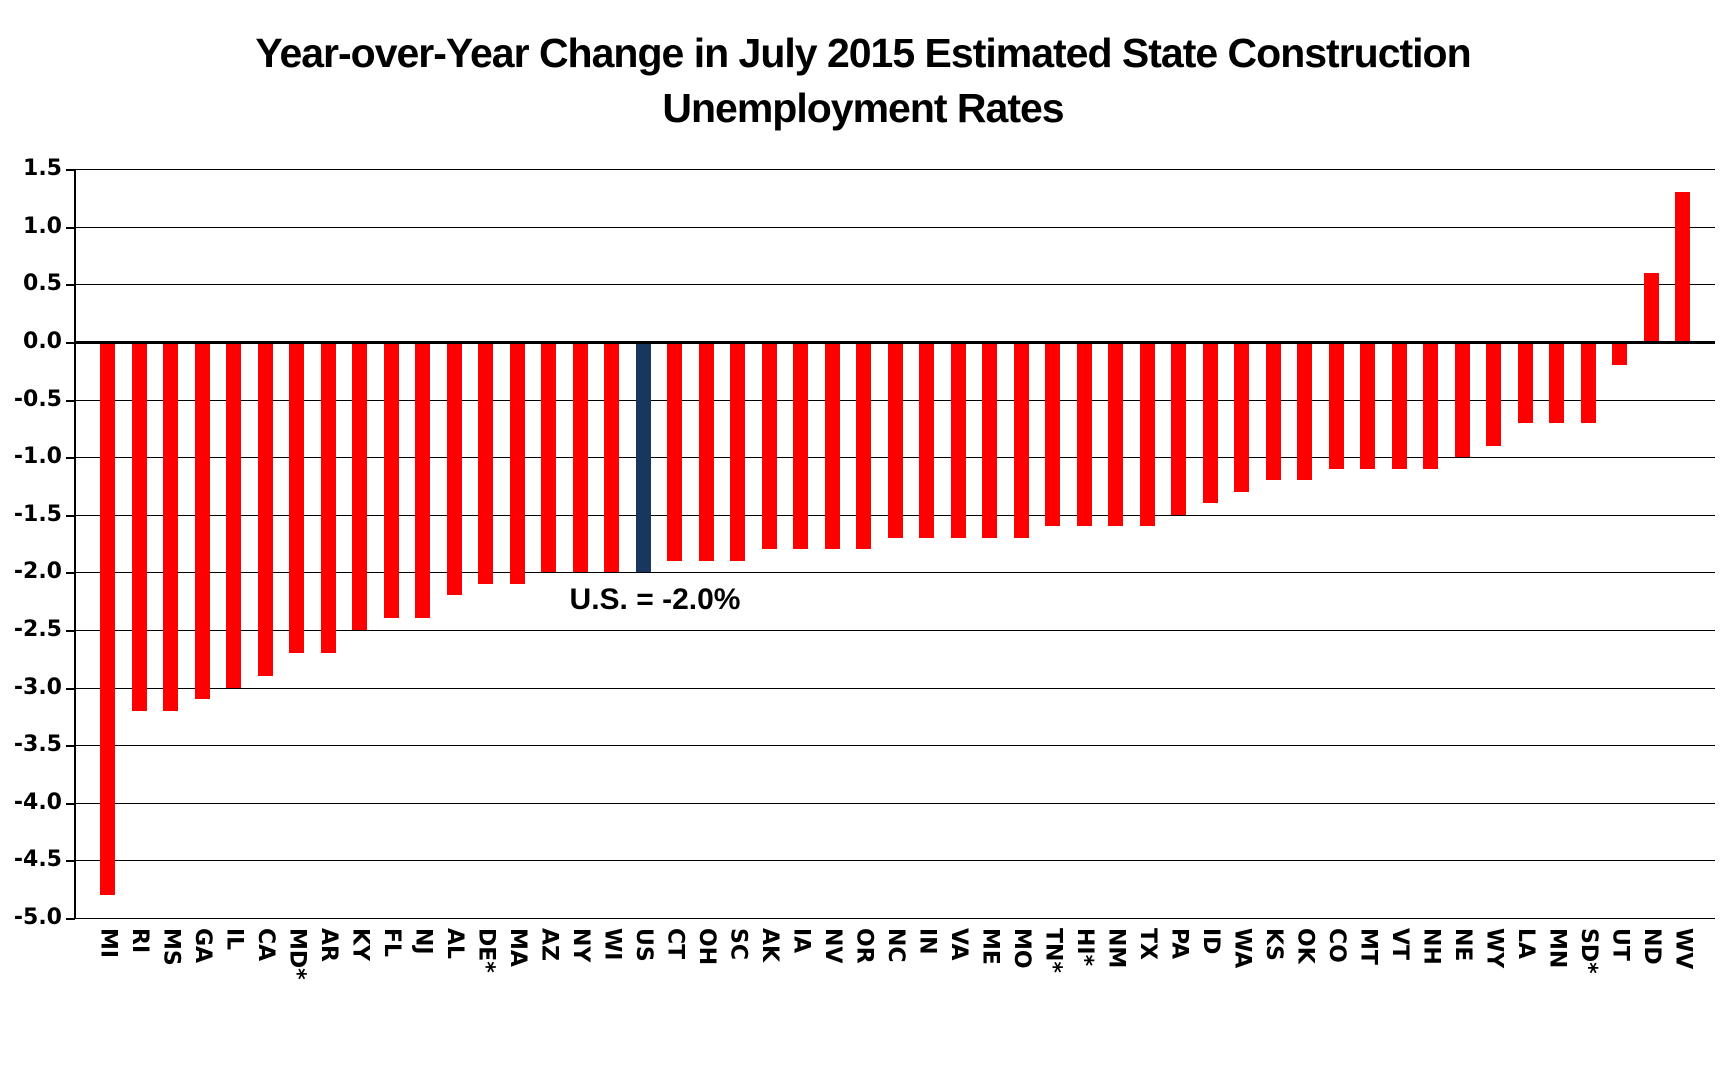 This screenshot has height=1090, width=1726. What do you see at coordinates (1462, 945) in the screenshot?
I see `x-tick-label-NE: NE` at bounding box center [1462, 945].